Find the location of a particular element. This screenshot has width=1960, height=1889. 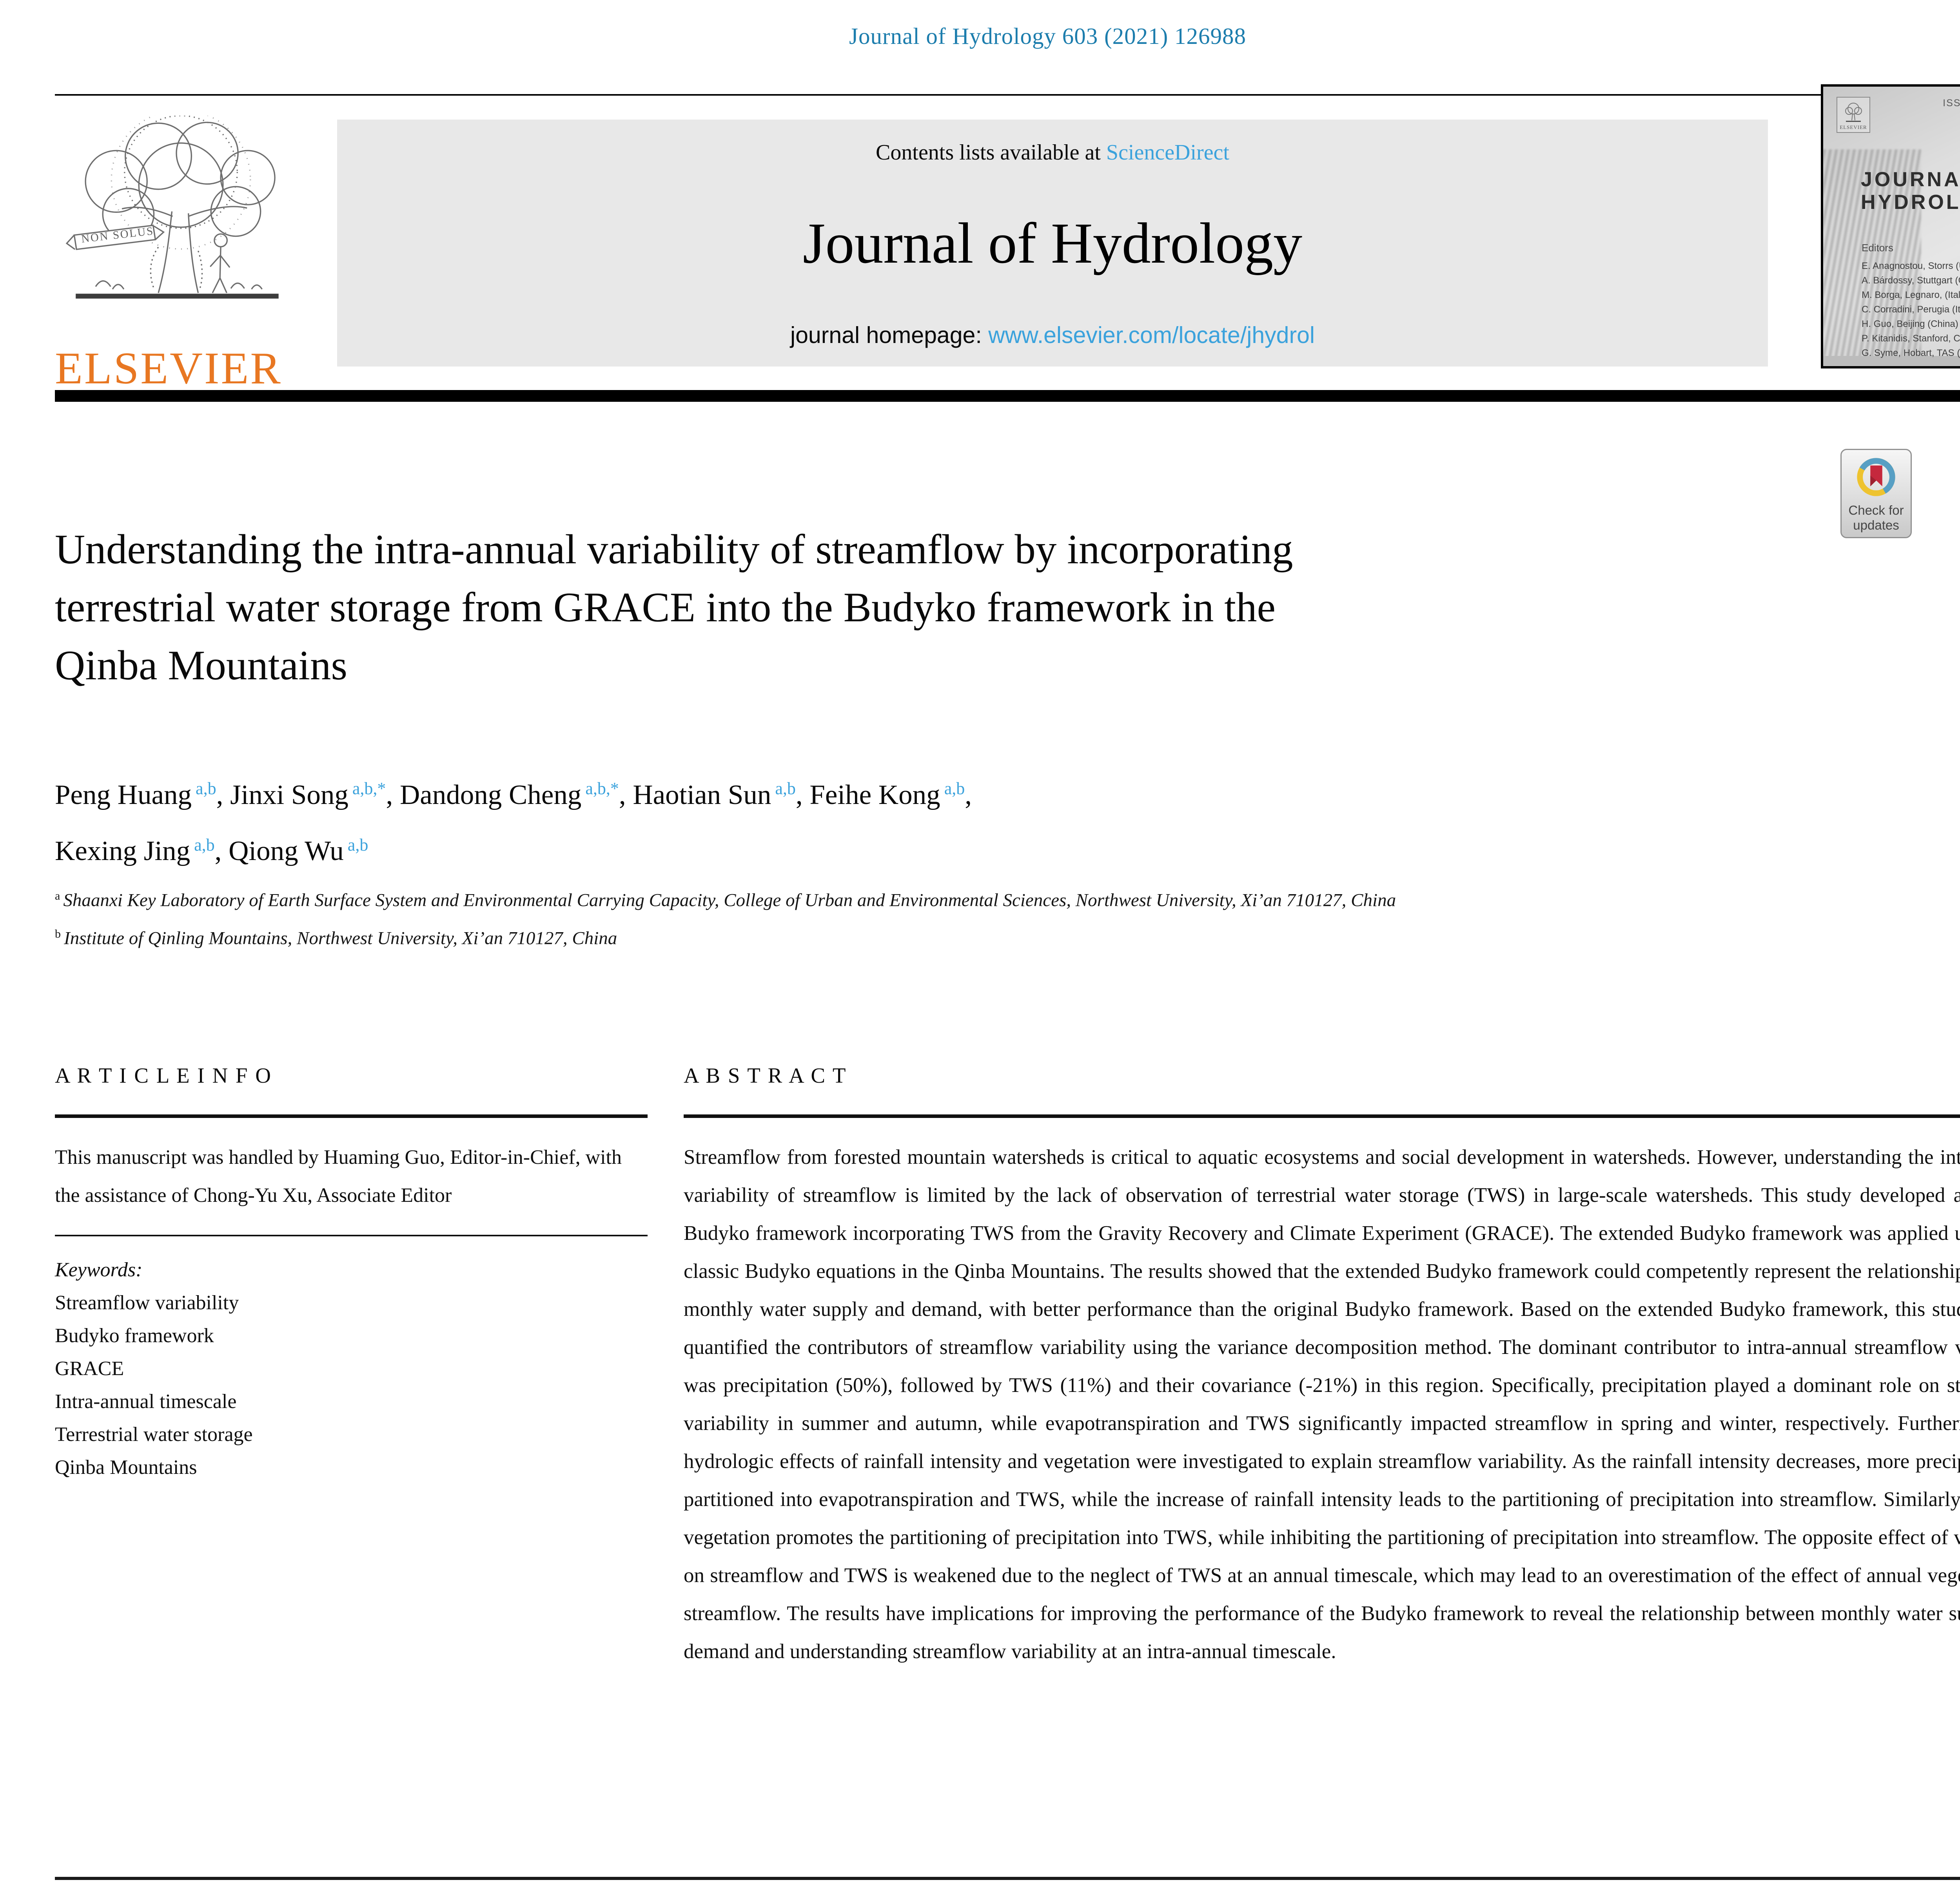

cover-editor-item: A. Bárdossy, Stuttgart (Germany) is located at coordinates (1911, 280).